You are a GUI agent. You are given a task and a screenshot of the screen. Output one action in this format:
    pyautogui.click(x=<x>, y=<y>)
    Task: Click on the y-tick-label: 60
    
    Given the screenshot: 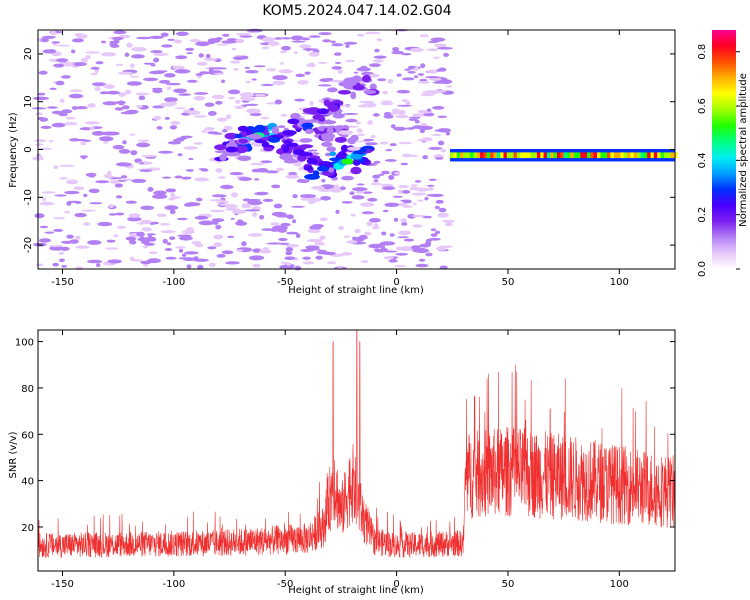 What is the action you would take?
    pyautogui.click(x=27, y=435)
    